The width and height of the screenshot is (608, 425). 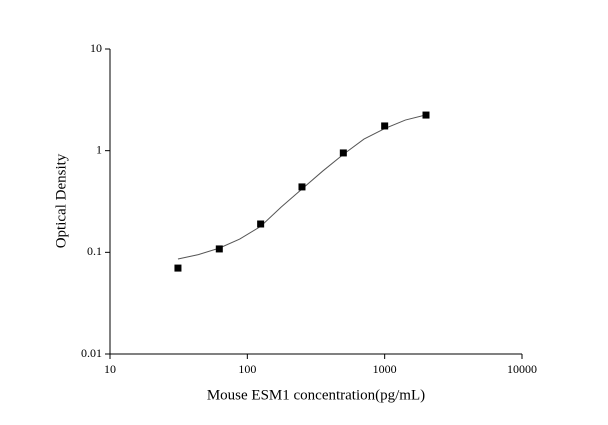 I want to click on y-tick-label: 0.1, so click(x=94, y=251).